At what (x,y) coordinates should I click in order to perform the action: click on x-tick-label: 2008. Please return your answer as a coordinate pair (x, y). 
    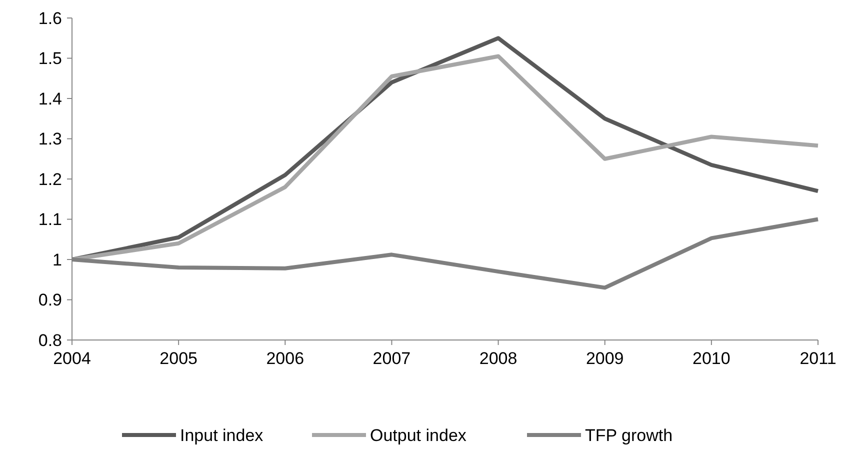
    Looking at the image, I should click on (498, 358).